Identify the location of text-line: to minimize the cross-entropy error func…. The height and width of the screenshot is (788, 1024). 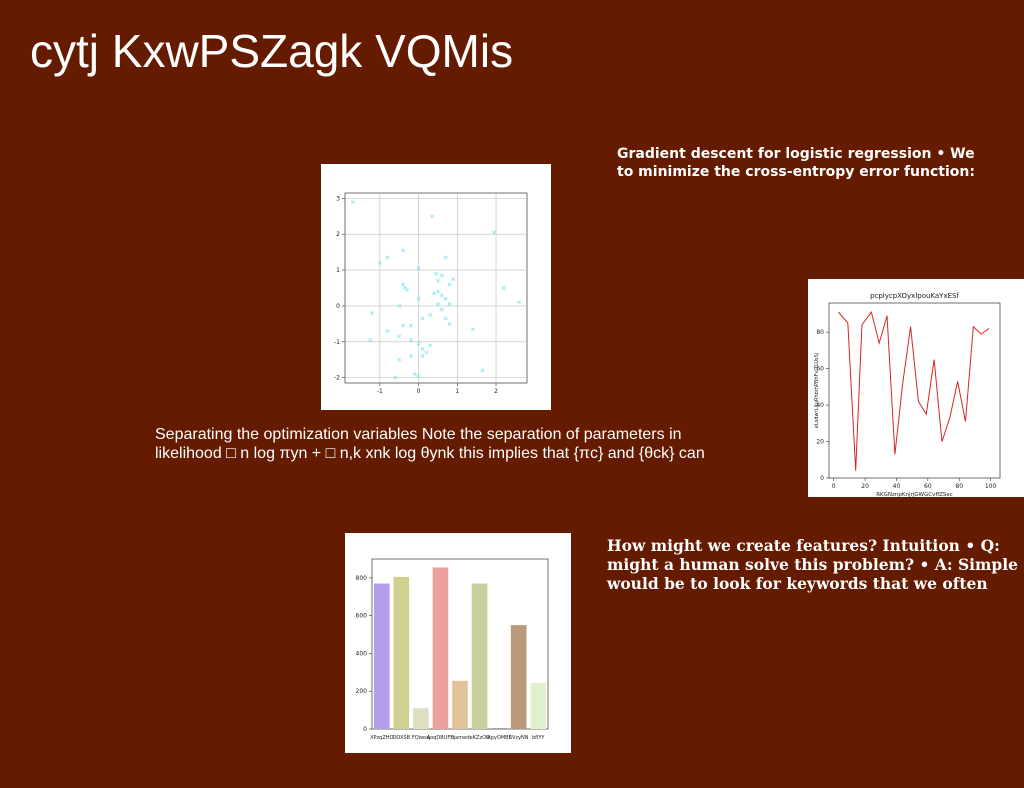
(796, 172).